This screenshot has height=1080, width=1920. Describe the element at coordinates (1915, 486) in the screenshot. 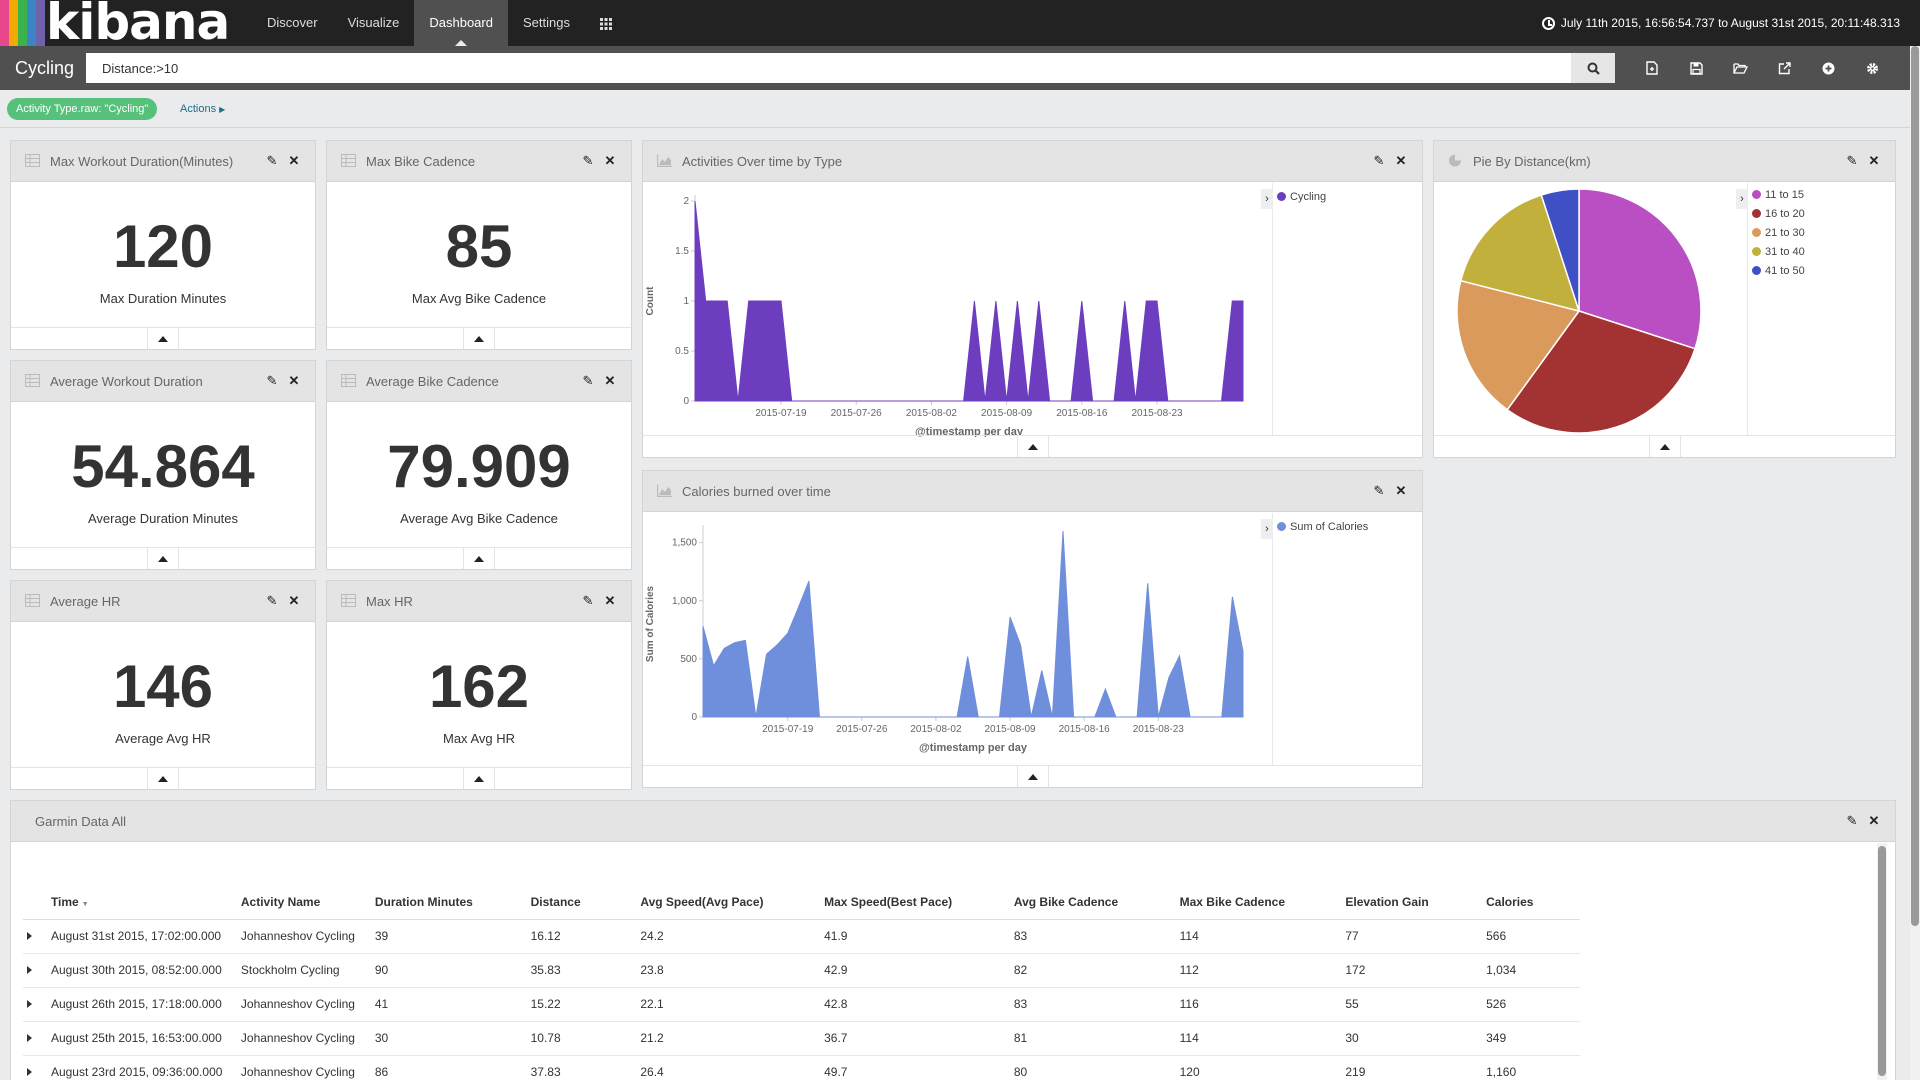

I see `page-scrollbar-thumb` at that location.